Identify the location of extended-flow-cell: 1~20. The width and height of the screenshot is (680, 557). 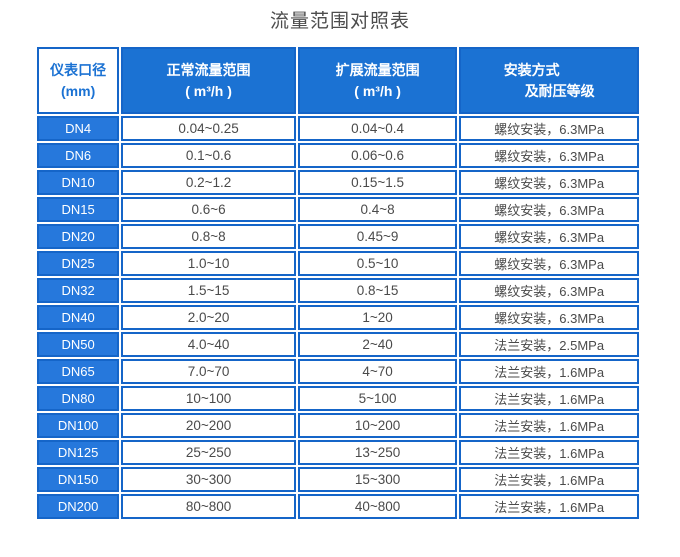
(377, 317).